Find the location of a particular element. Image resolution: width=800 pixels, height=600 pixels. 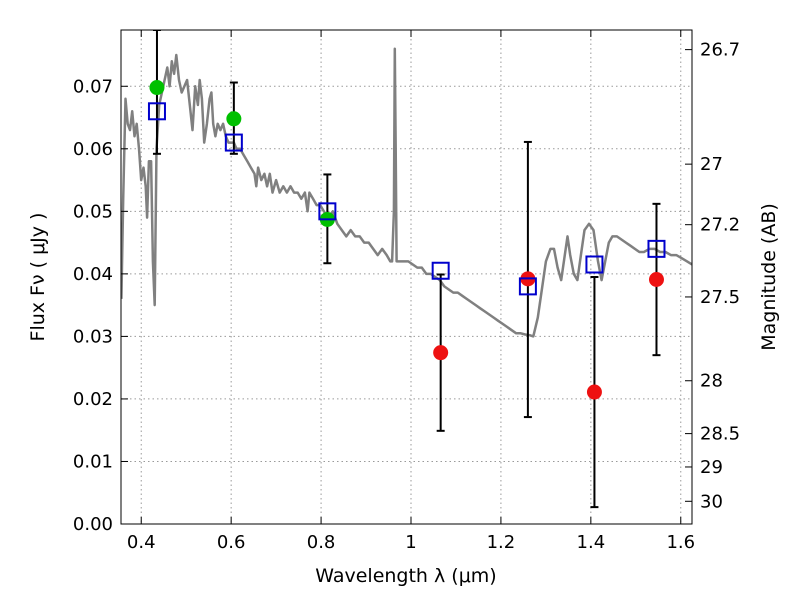

right-tick-label: 29 is located at coordinates (711, 467).